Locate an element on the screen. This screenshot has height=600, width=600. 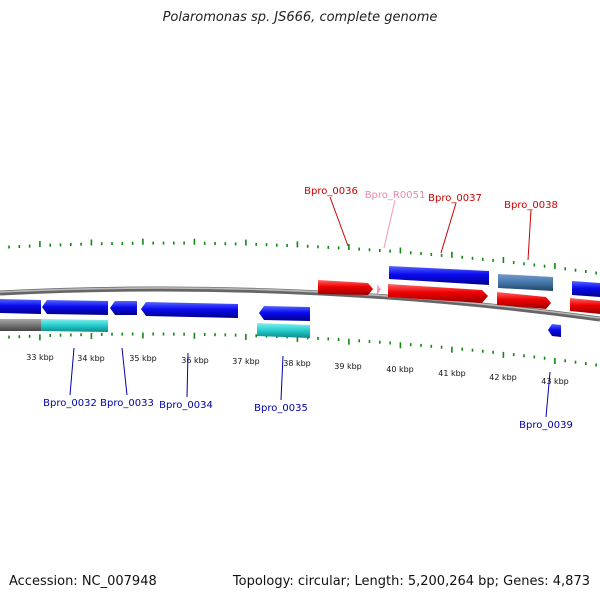
gene-feature-edge-blue is located at coordinates (586, 289).